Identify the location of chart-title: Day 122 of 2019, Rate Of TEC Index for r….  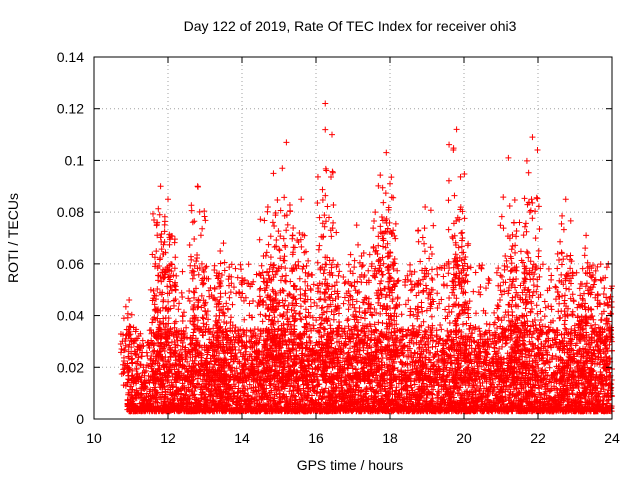
(350, 26).